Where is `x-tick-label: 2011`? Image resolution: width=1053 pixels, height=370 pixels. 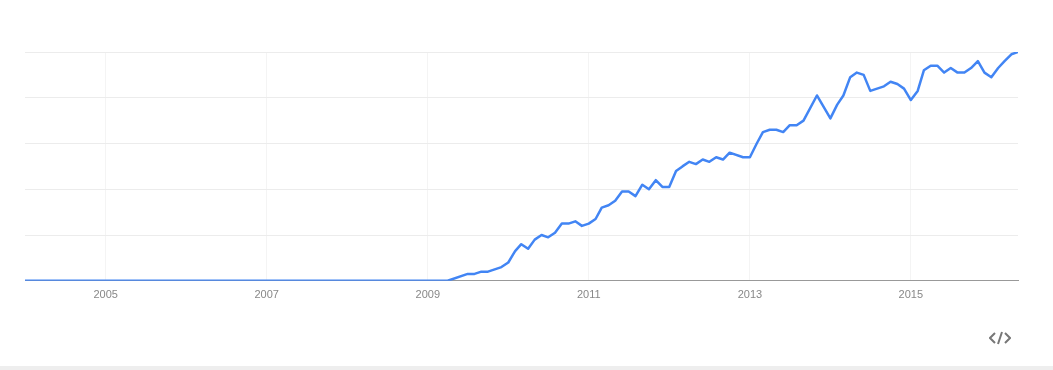
x-tick-label: 2011 is located at coordinates (588, 294).